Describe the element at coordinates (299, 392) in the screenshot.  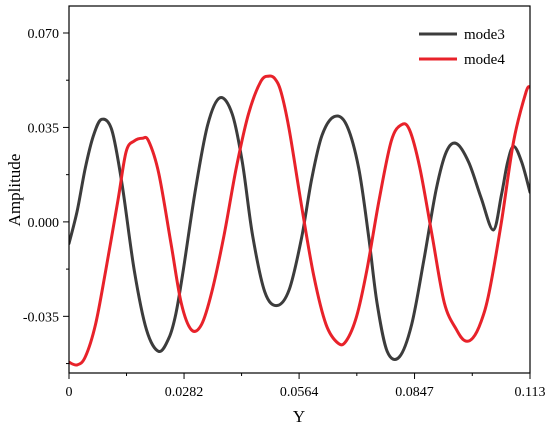
I see `x-tick-label: 0.0564` at that location.